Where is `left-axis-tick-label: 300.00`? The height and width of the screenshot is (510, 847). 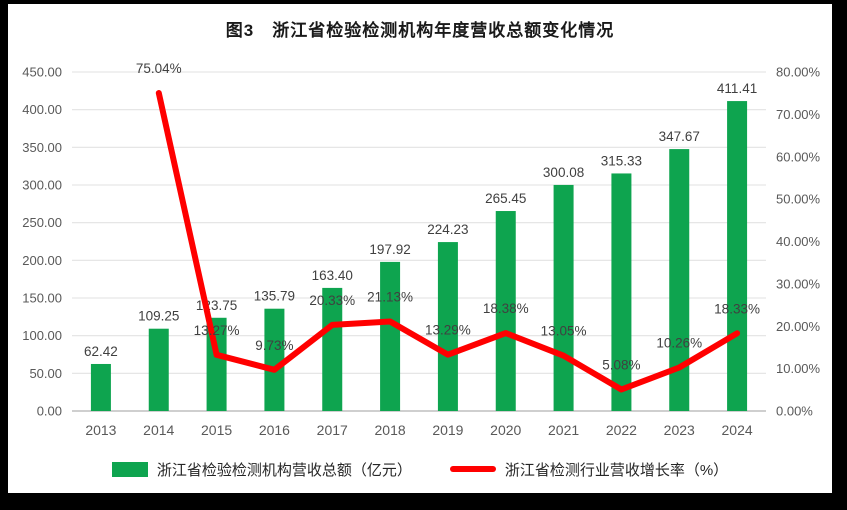
left-axis-tick-label: 300.00 is located at coordinates (42, 185).